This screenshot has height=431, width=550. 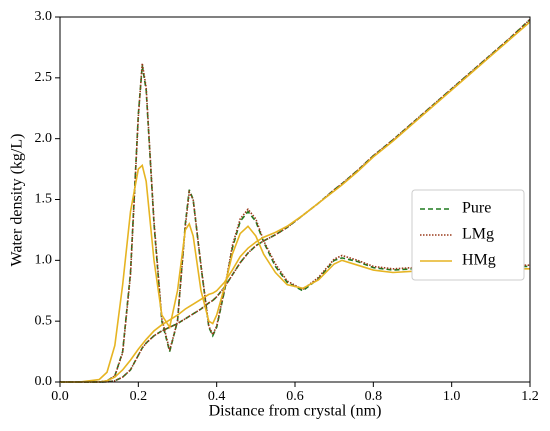 I want to click on legend-label: HMg, so click(x=479, y=260).